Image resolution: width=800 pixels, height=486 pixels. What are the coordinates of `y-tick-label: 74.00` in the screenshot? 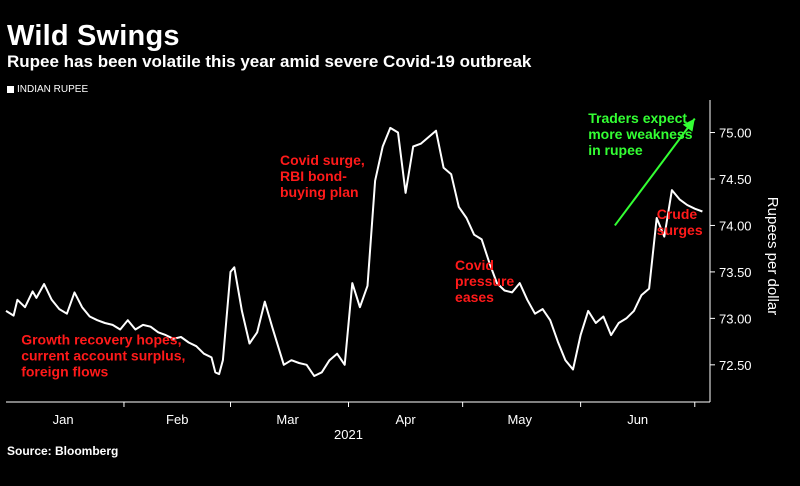 It's located at (735, 225).